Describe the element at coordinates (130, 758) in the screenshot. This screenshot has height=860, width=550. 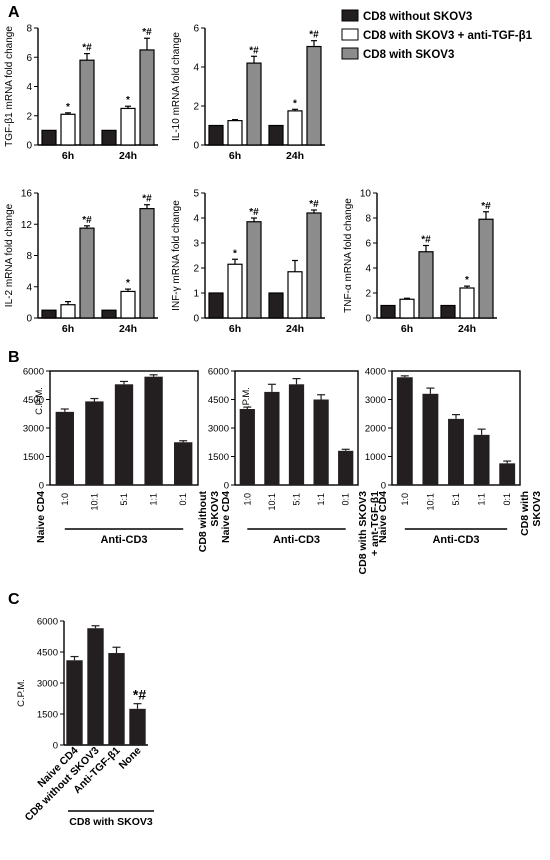
I see `x-tick-label: None` at that location.